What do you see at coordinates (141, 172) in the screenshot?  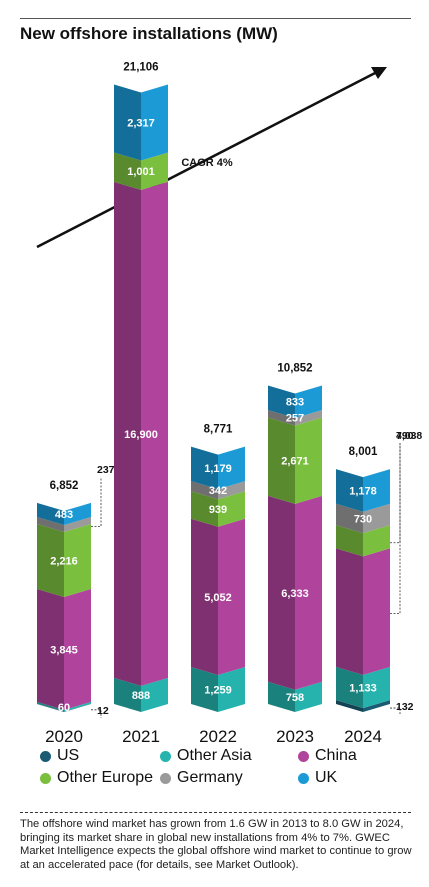 I see `segment-label: 1,001` at bounding box center [141, 172].